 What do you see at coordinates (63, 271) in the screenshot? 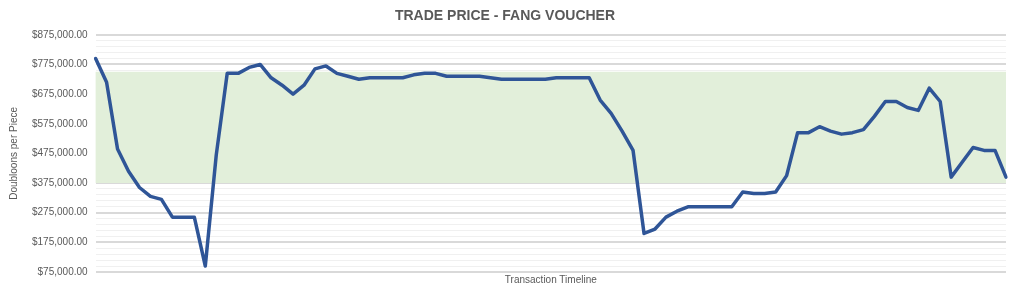
I see `y-tick-label: $75,000.00` at bounding box center [63, 271].